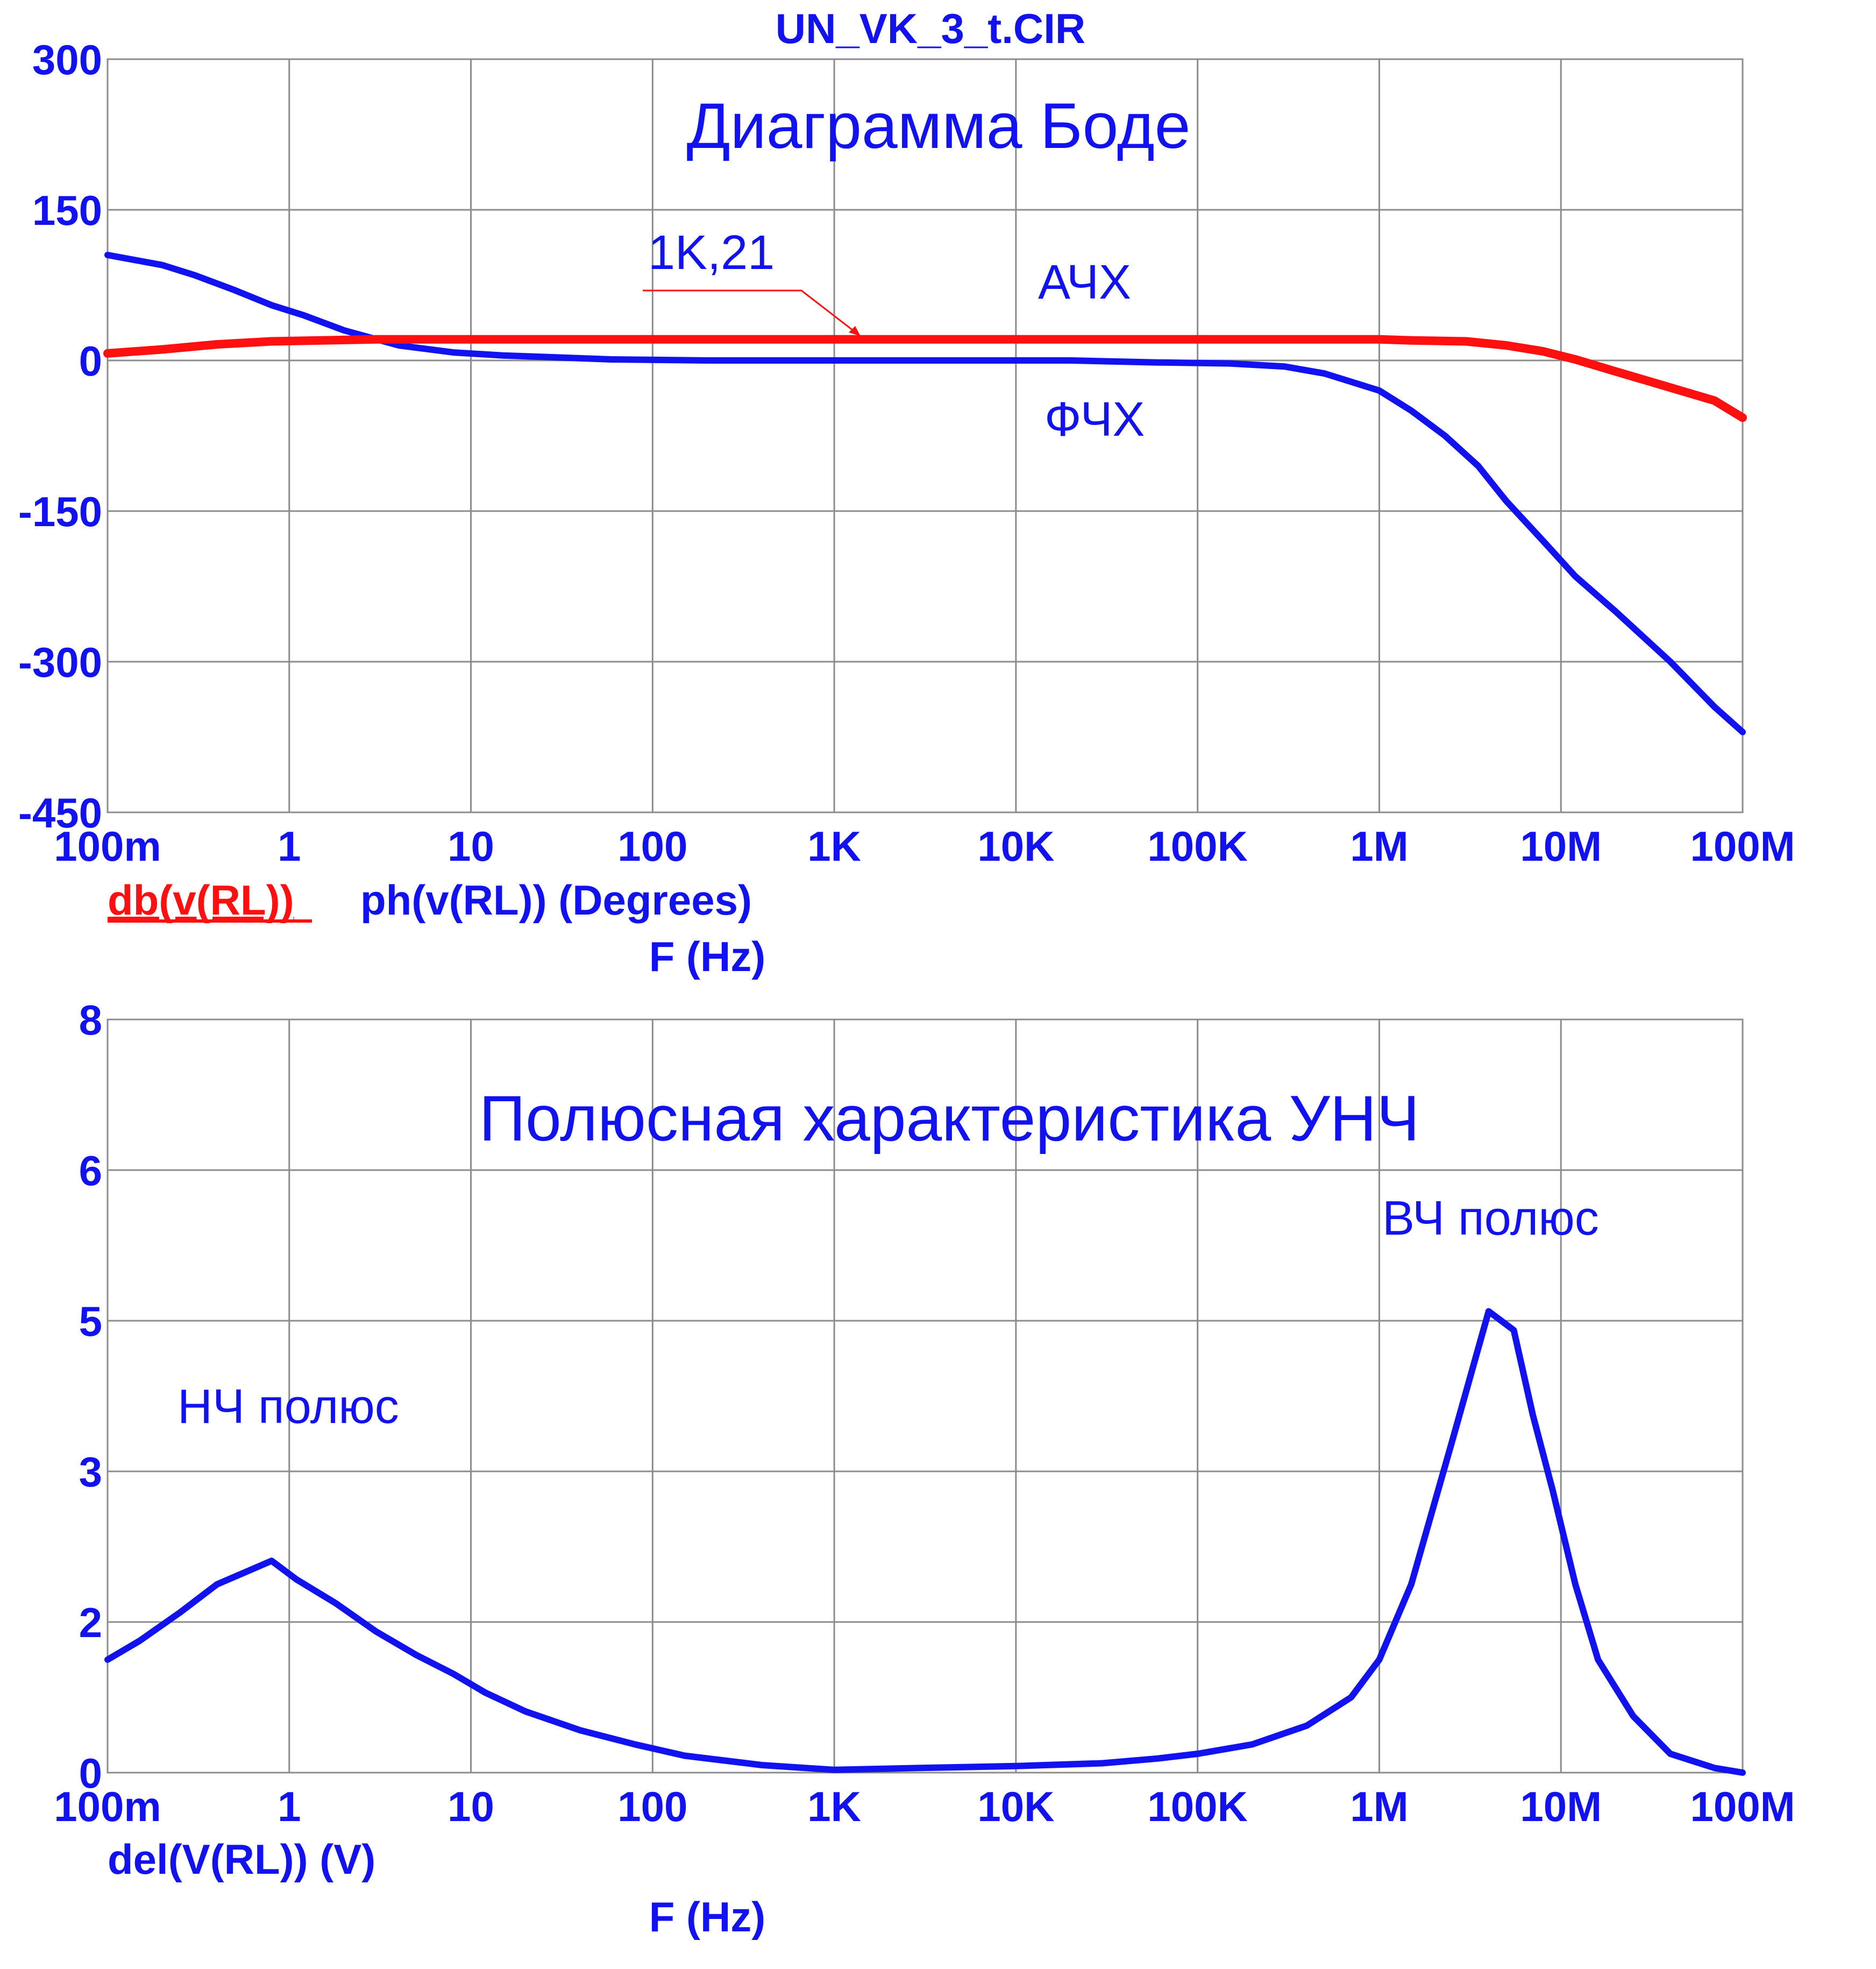  What do you see at coordinates (90, 1321) in the screenshot?
I see `pole-y-tick-label: 5` at bounding box center [90, 1321].